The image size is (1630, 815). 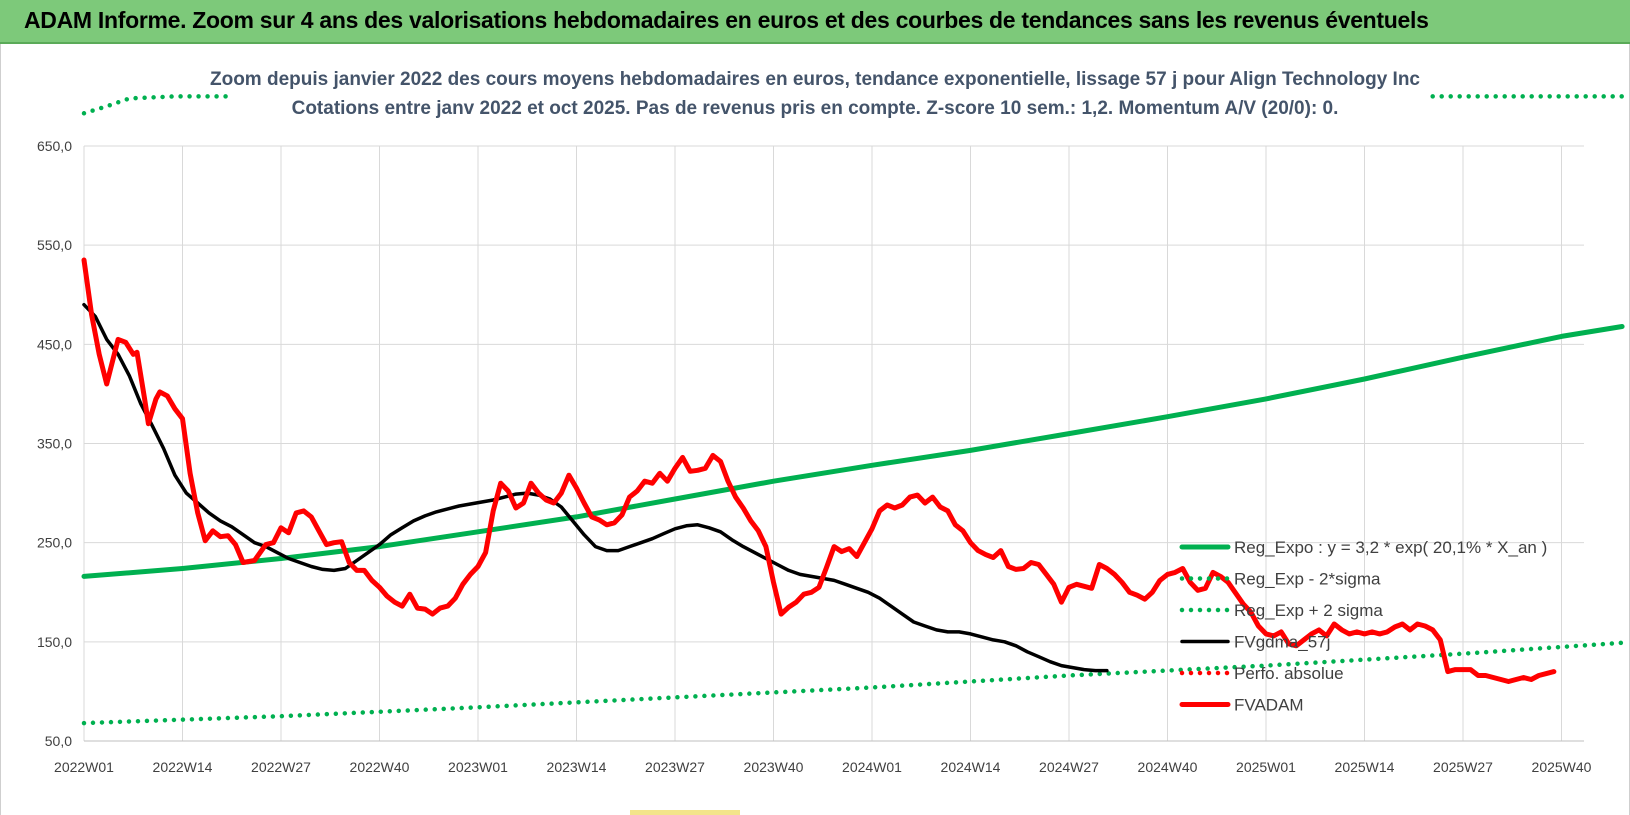 I want to click on y-axis-labels: 50,0 150,0 250,0 350,0 450,0 550,0 650,0, so click(x=54, y=443).